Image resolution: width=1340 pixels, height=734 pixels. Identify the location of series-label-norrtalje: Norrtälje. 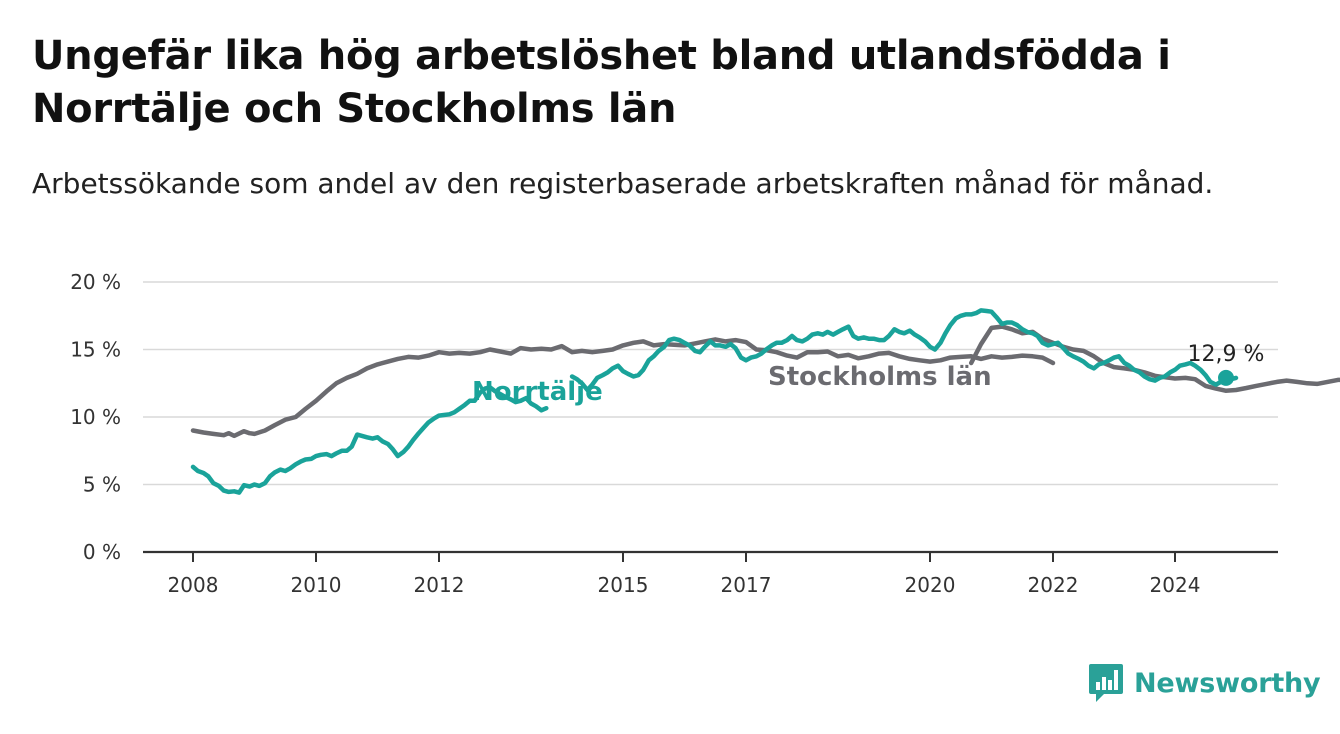
(537, 392).